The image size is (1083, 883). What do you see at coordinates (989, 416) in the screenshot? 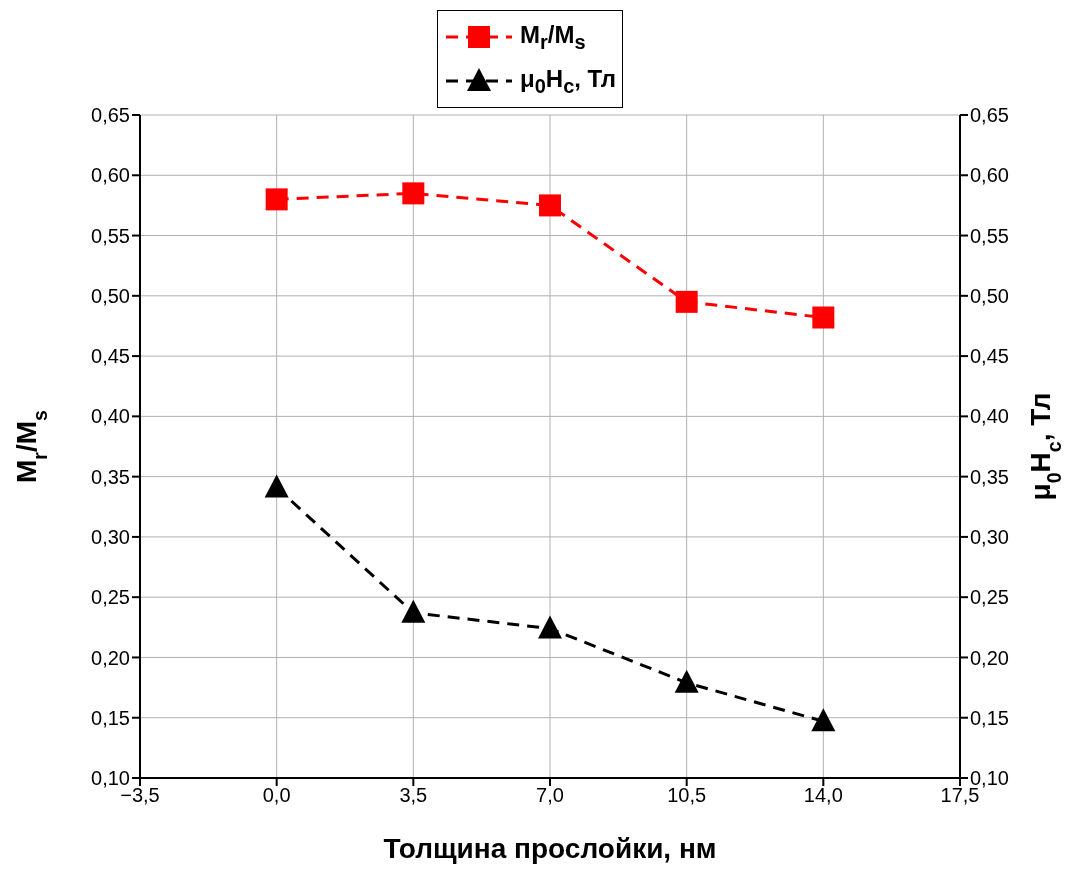
I see `y2-tick-label: 0,40` at bounding box center [989, 416].